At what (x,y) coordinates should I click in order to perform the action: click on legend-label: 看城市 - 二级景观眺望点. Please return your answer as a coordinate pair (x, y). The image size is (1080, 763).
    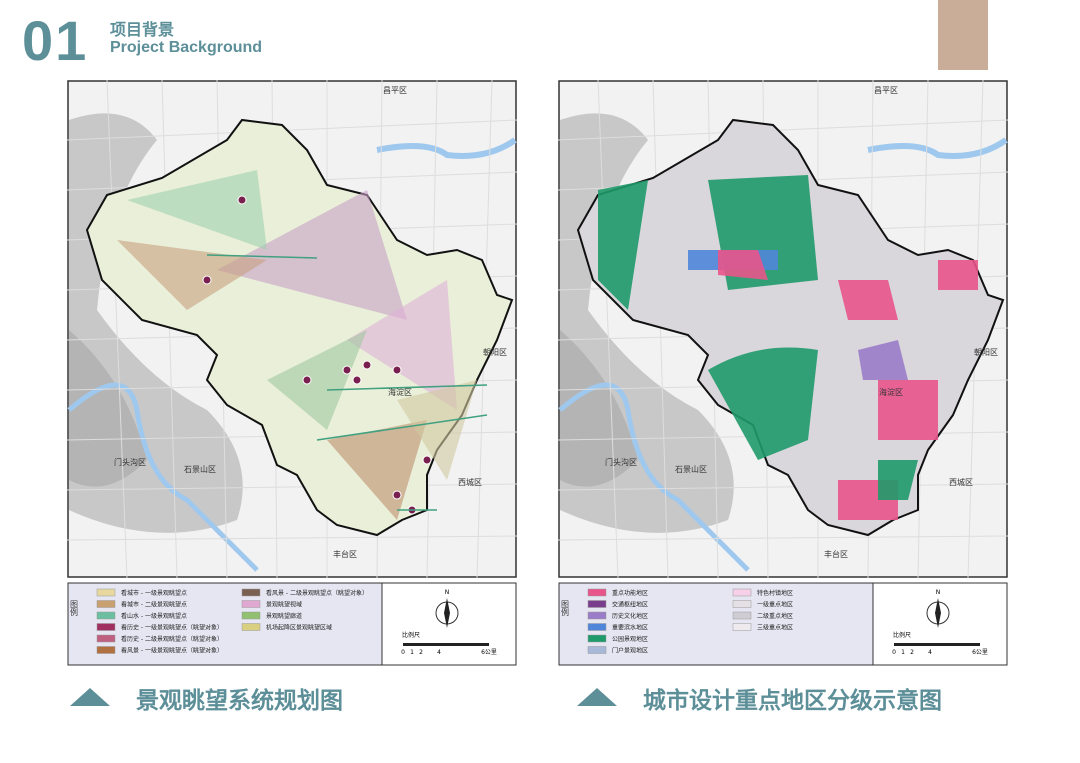
    Looking at the image, I should click on (154, 605).